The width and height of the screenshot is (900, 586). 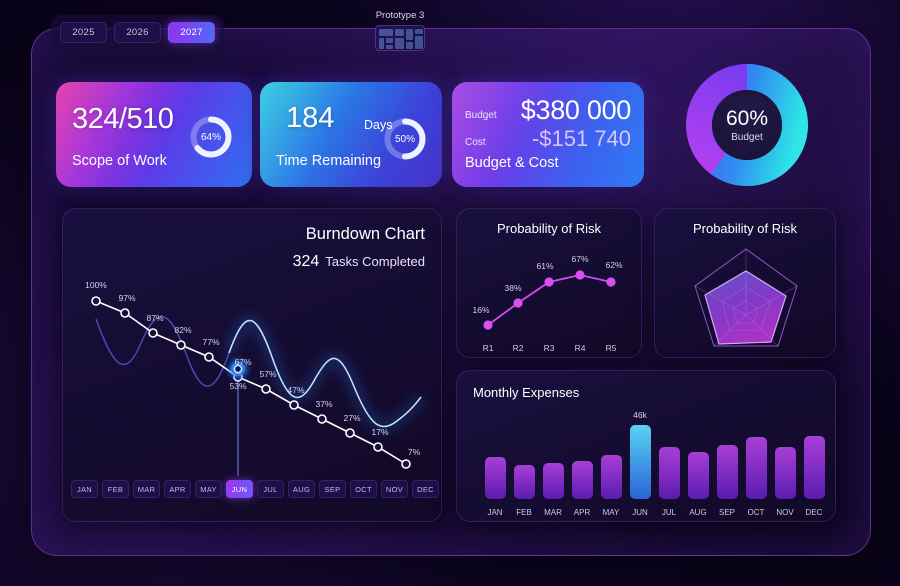 I want to click on time-ring-label: 50%, so click(x=404, y=139).